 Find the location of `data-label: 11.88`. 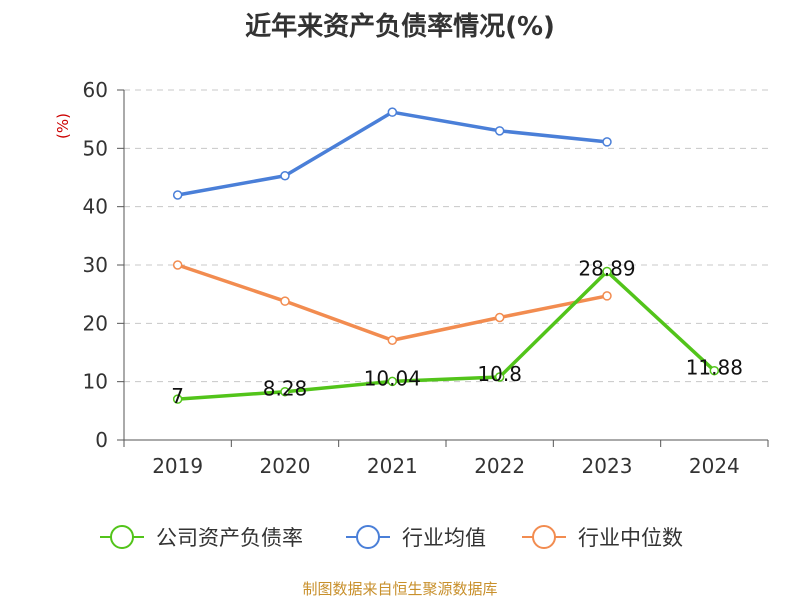

data-label: 11.88 is located at coordinates (714, 368).